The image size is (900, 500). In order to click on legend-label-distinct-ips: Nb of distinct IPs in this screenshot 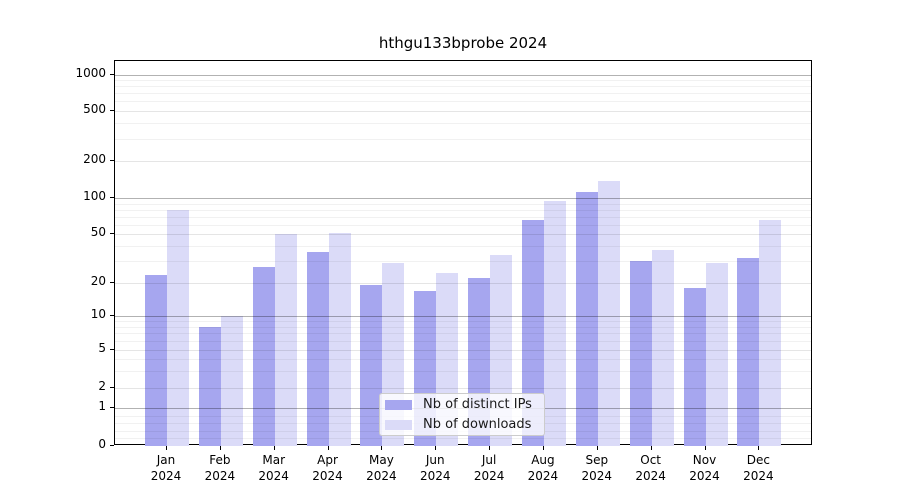, I will do `click(477, 404)`.